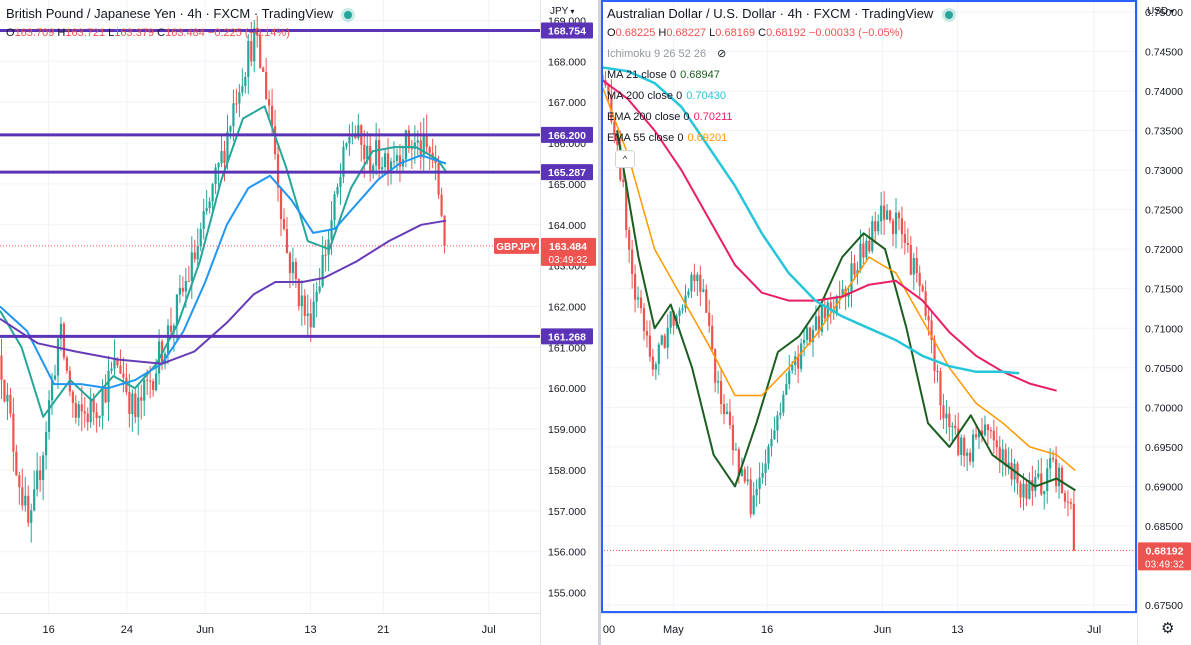 The width and height of the screenshot is (1191, 645). I want to click on y-tick-label: 159.000, so click(567, 430).